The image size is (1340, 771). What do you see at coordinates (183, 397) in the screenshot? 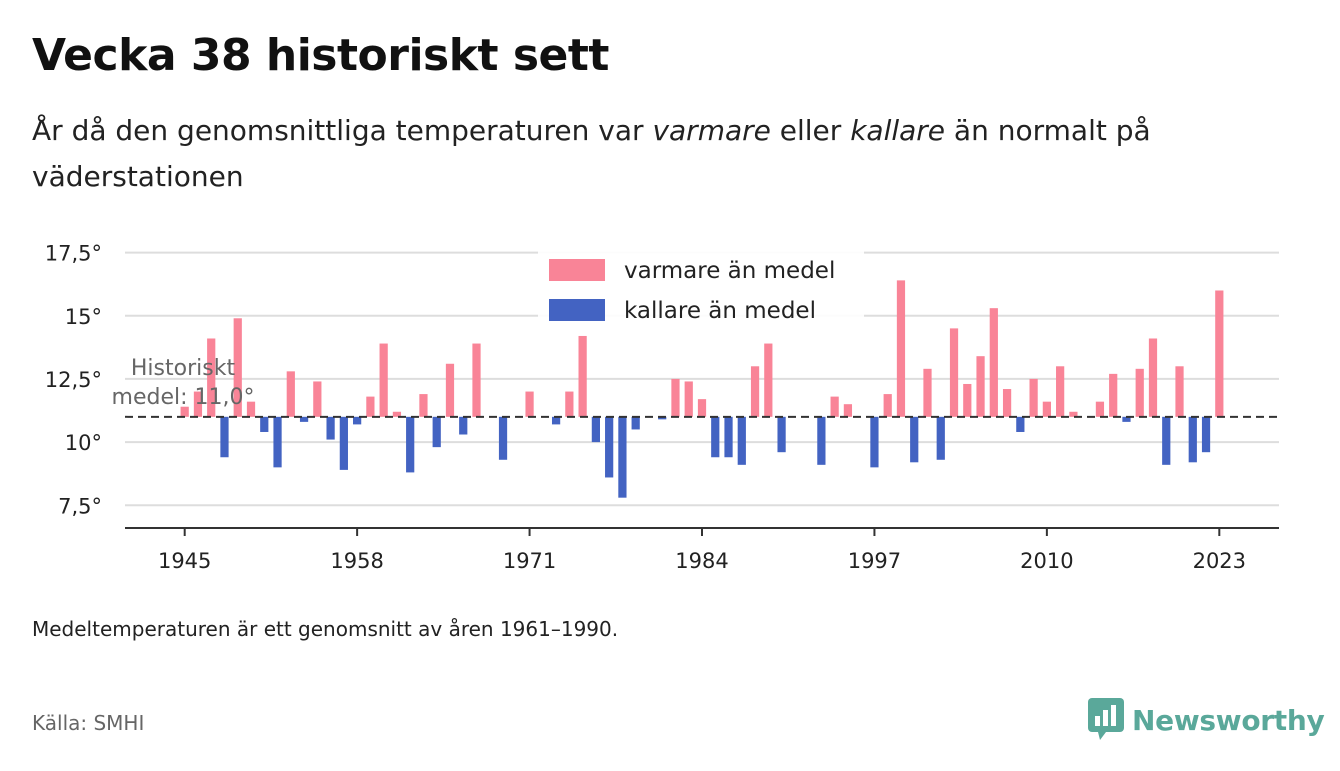
I see `baseline-label-line2: medel: 11,0°` at bounding box center [183, 397].